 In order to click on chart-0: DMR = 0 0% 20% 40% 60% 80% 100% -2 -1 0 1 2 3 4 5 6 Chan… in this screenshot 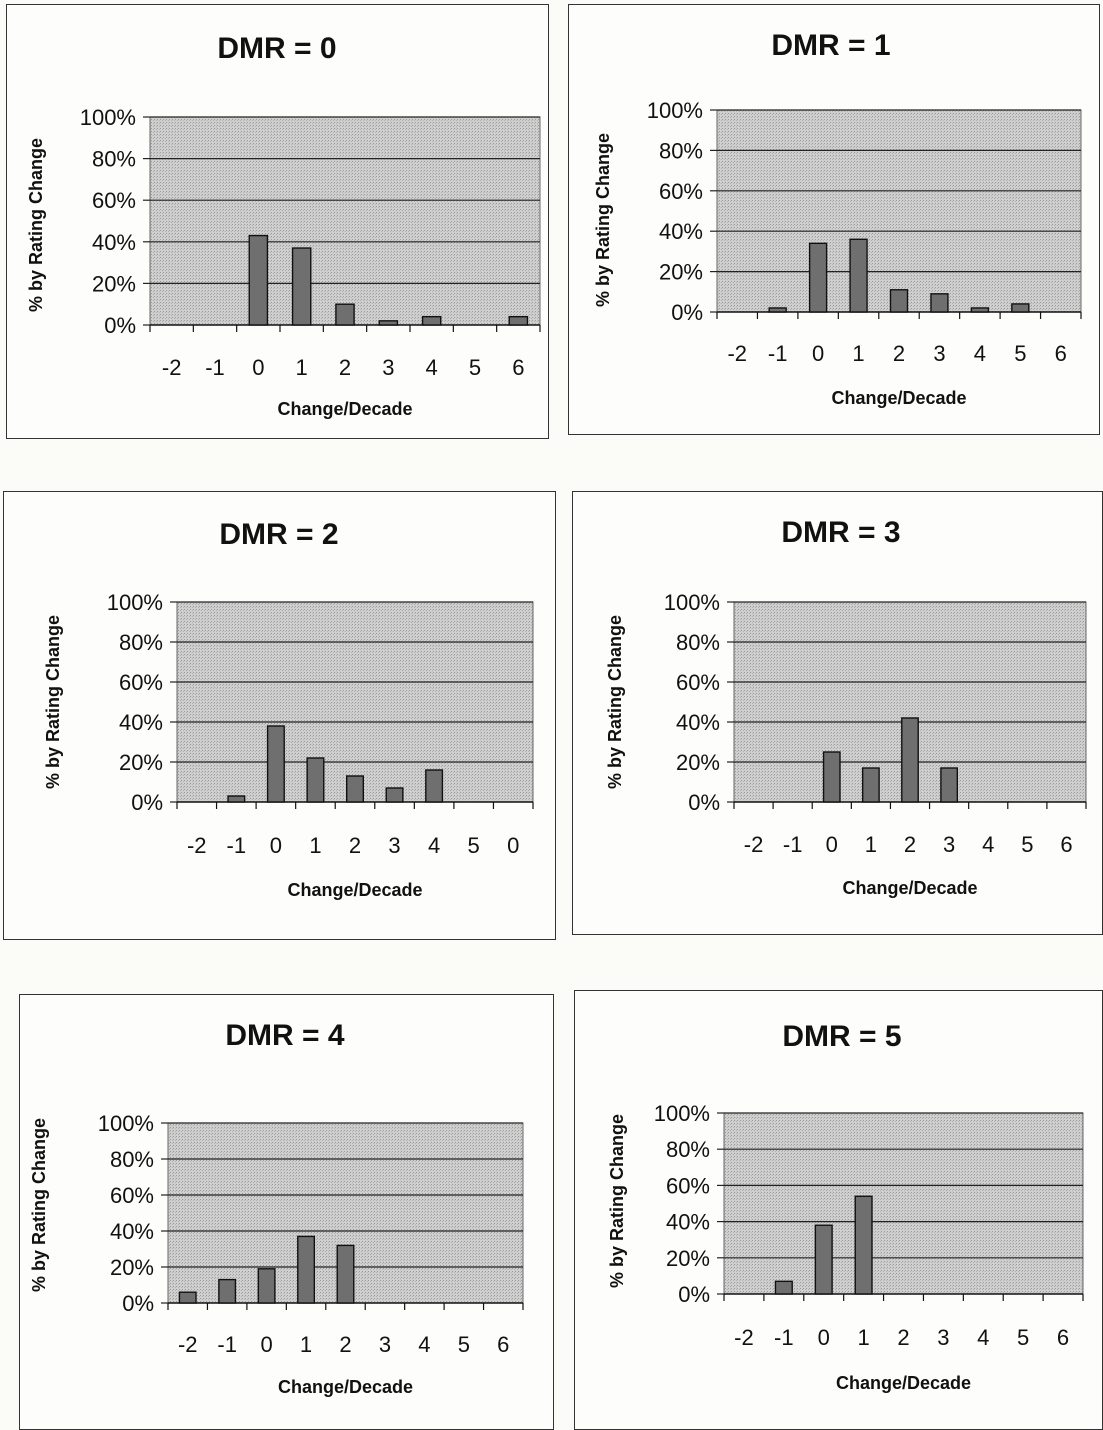, I will do `click(283, 225)`.